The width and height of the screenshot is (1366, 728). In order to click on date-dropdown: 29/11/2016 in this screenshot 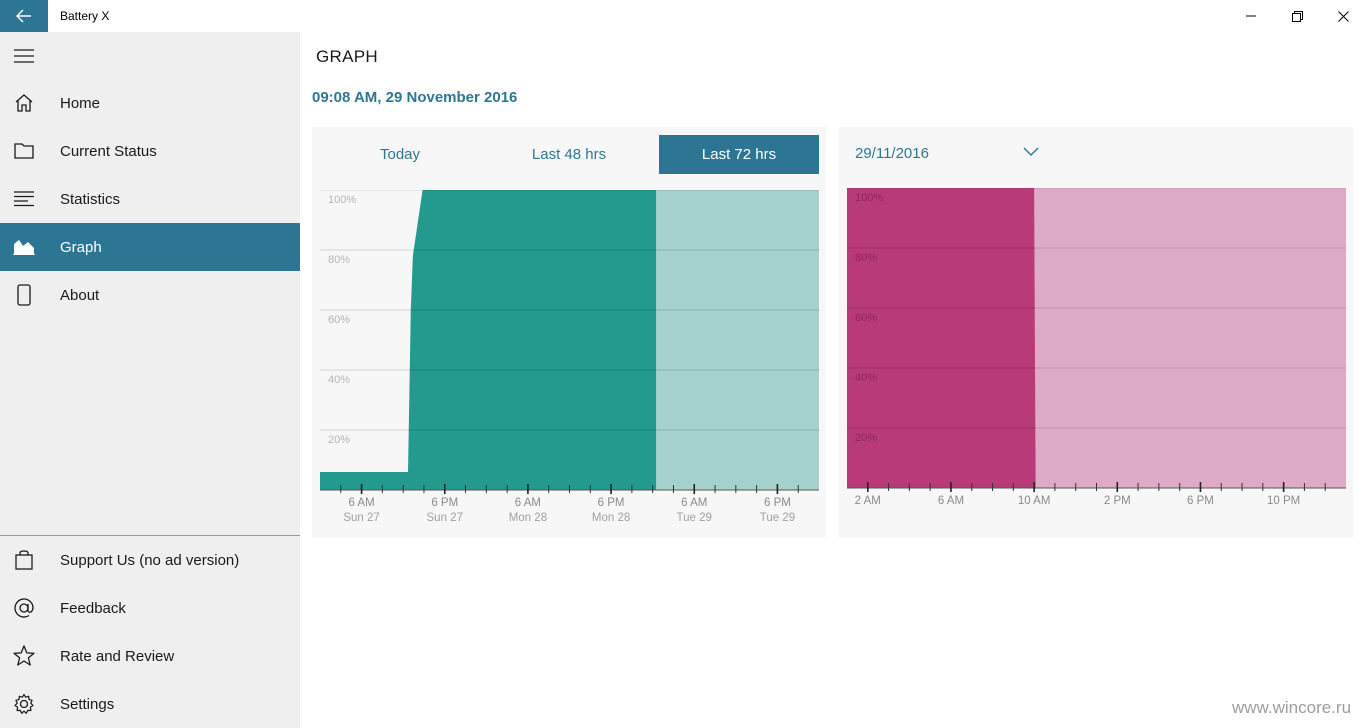, I will do `click(892, 153)`.